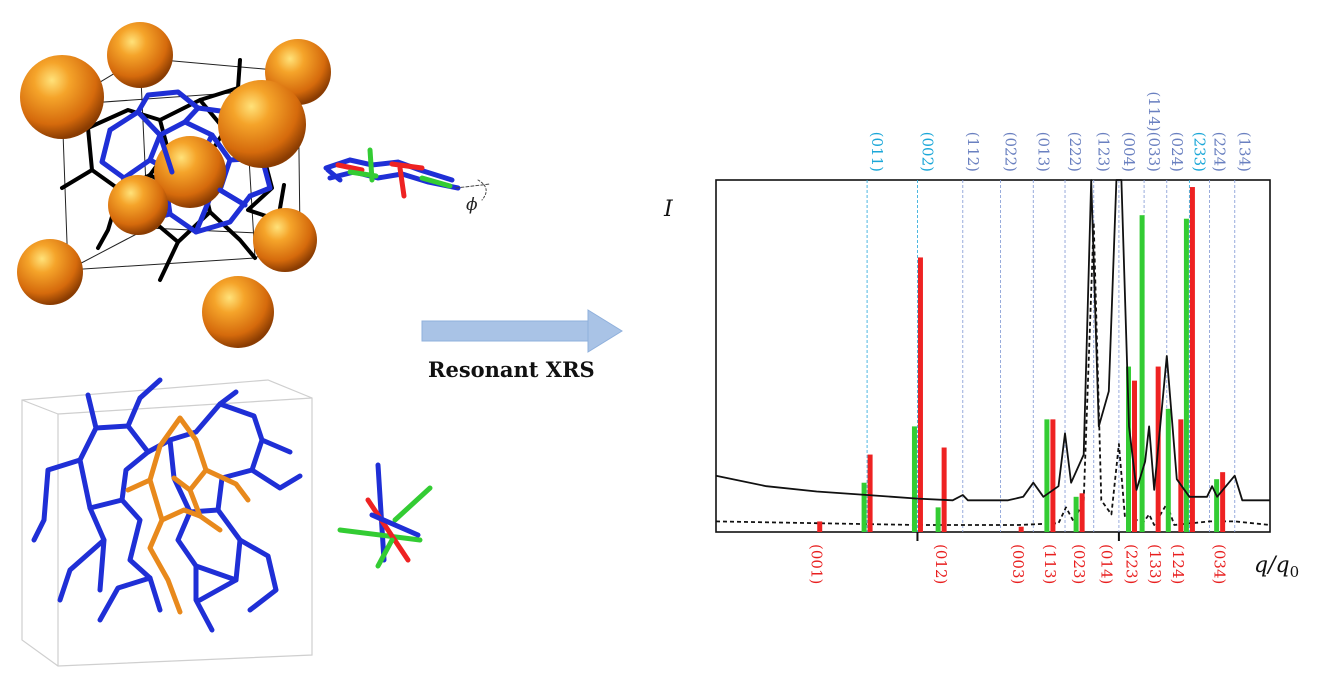 The width and height of the screenshot is (1326, 675). Describe the element at coordinates (407, 174) in the screenshot. I see `ring-fragment` at that location.